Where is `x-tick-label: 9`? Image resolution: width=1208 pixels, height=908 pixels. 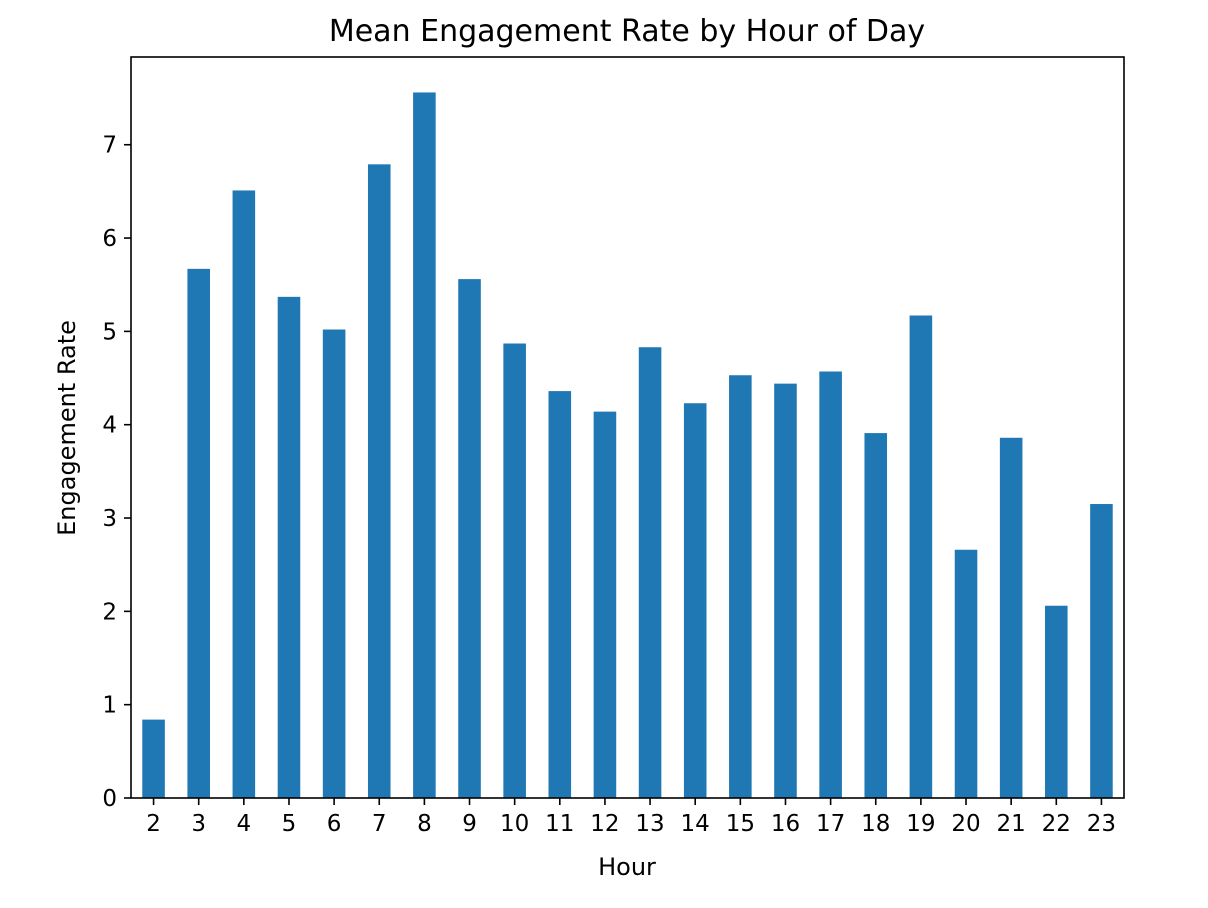
x-tick-label: 9 is located at coordinates (469, 824).